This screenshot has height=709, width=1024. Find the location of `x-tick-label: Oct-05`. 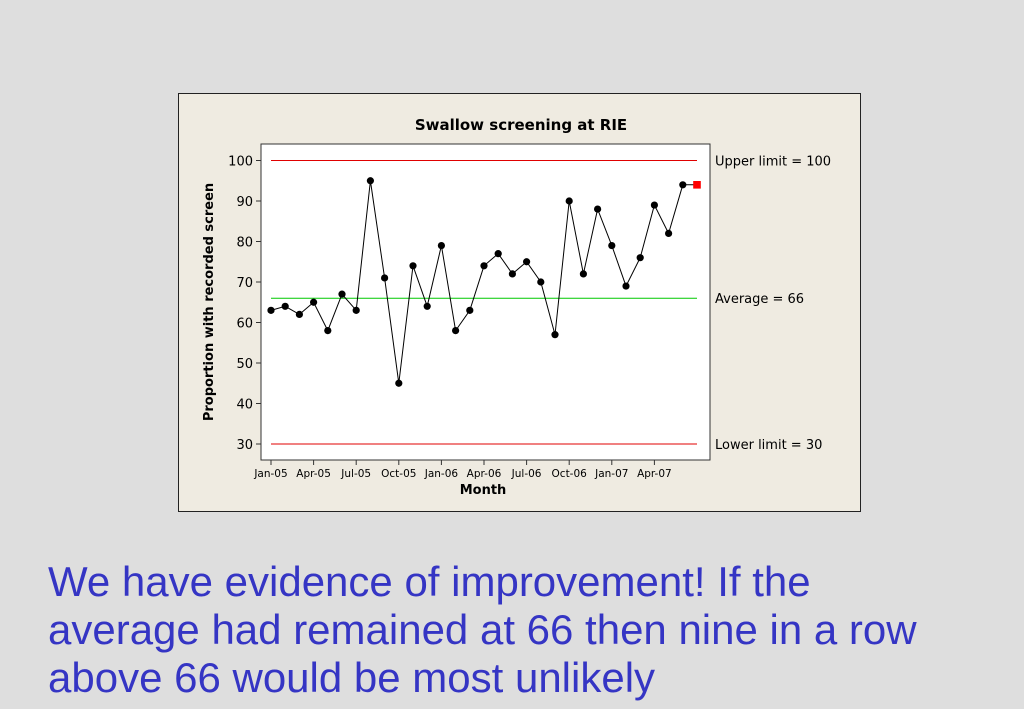

x-tick-label: Oct-05 is located at coordinates (398, 474).